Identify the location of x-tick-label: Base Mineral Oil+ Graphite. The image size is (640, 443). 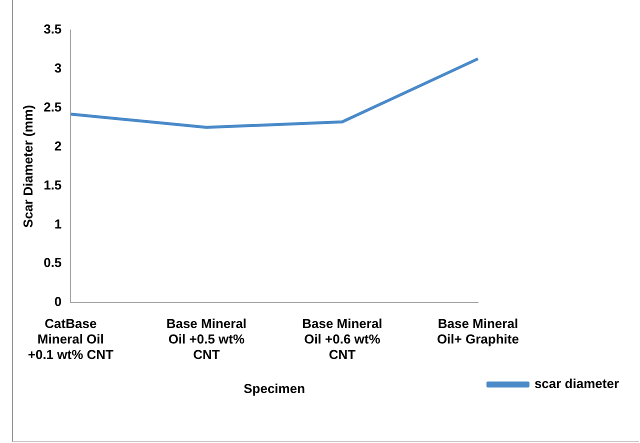
(477, 331).